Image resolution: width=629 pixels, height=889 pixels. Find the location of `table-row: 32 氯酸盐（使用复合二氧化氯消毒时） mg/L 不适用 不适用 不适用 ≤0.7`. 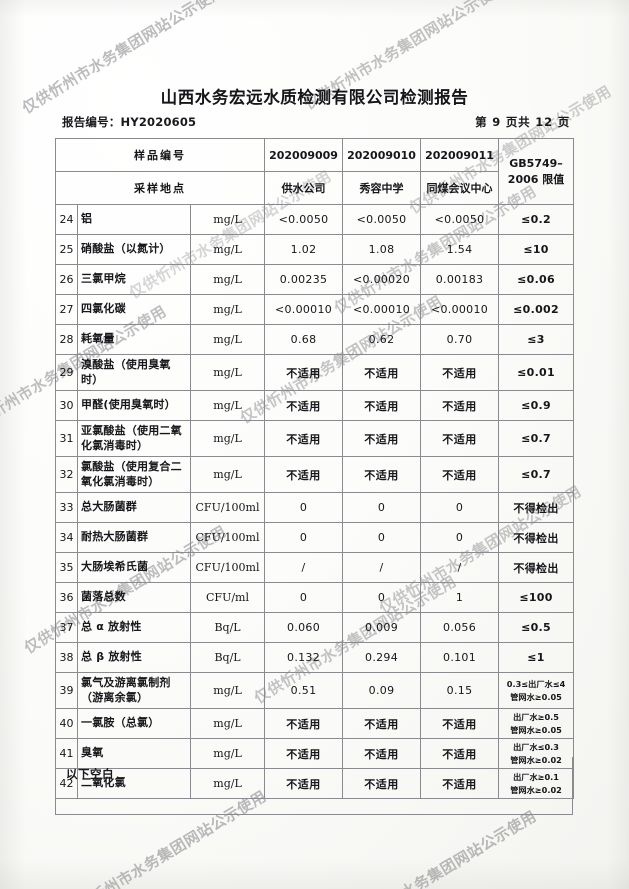

table-row: 32 氯酸盐（使用复合二氧化氯消毒时） mg/L 不适用 不适用 不适用 ≤0.7 is located at coordinates (315, 474).